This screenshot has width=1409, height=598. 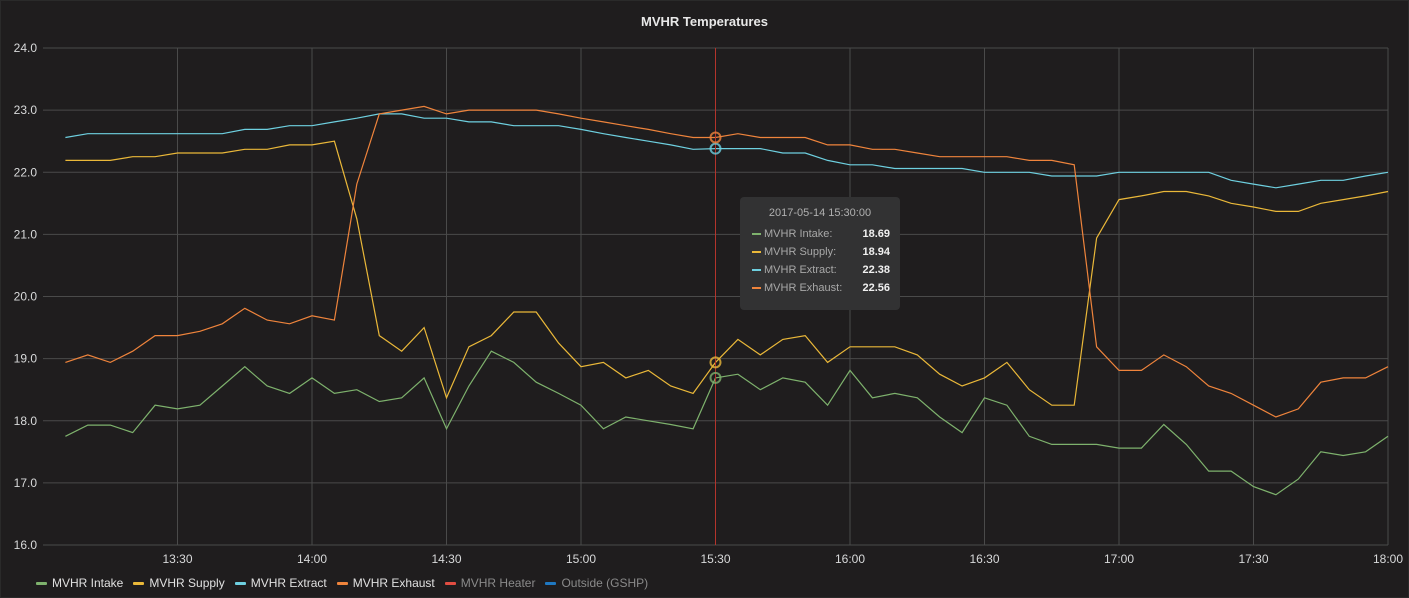 What do you see at coordinates (26, 172) in the screenshot?
I see `y-tick-label: 22.0` at bounding box center [26, 172].